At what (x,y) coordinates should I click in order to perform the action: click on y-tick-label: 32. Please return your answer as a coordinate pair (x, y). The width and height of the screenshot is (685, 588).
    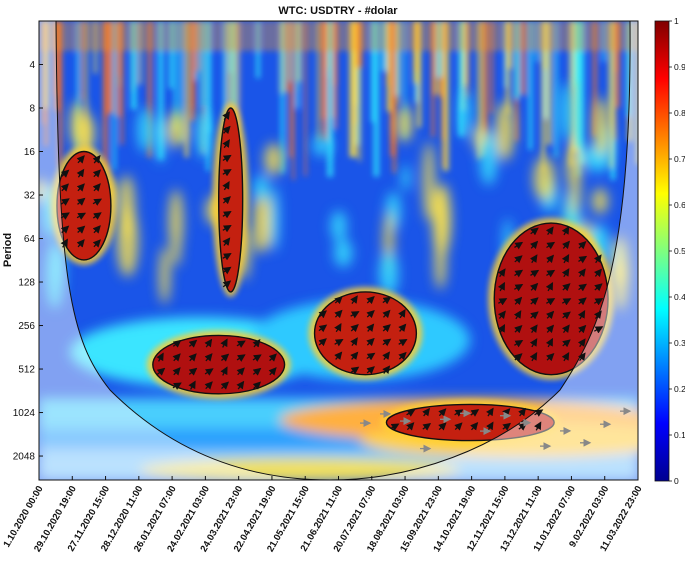
    Looking at the image, I should click on (30, 196).